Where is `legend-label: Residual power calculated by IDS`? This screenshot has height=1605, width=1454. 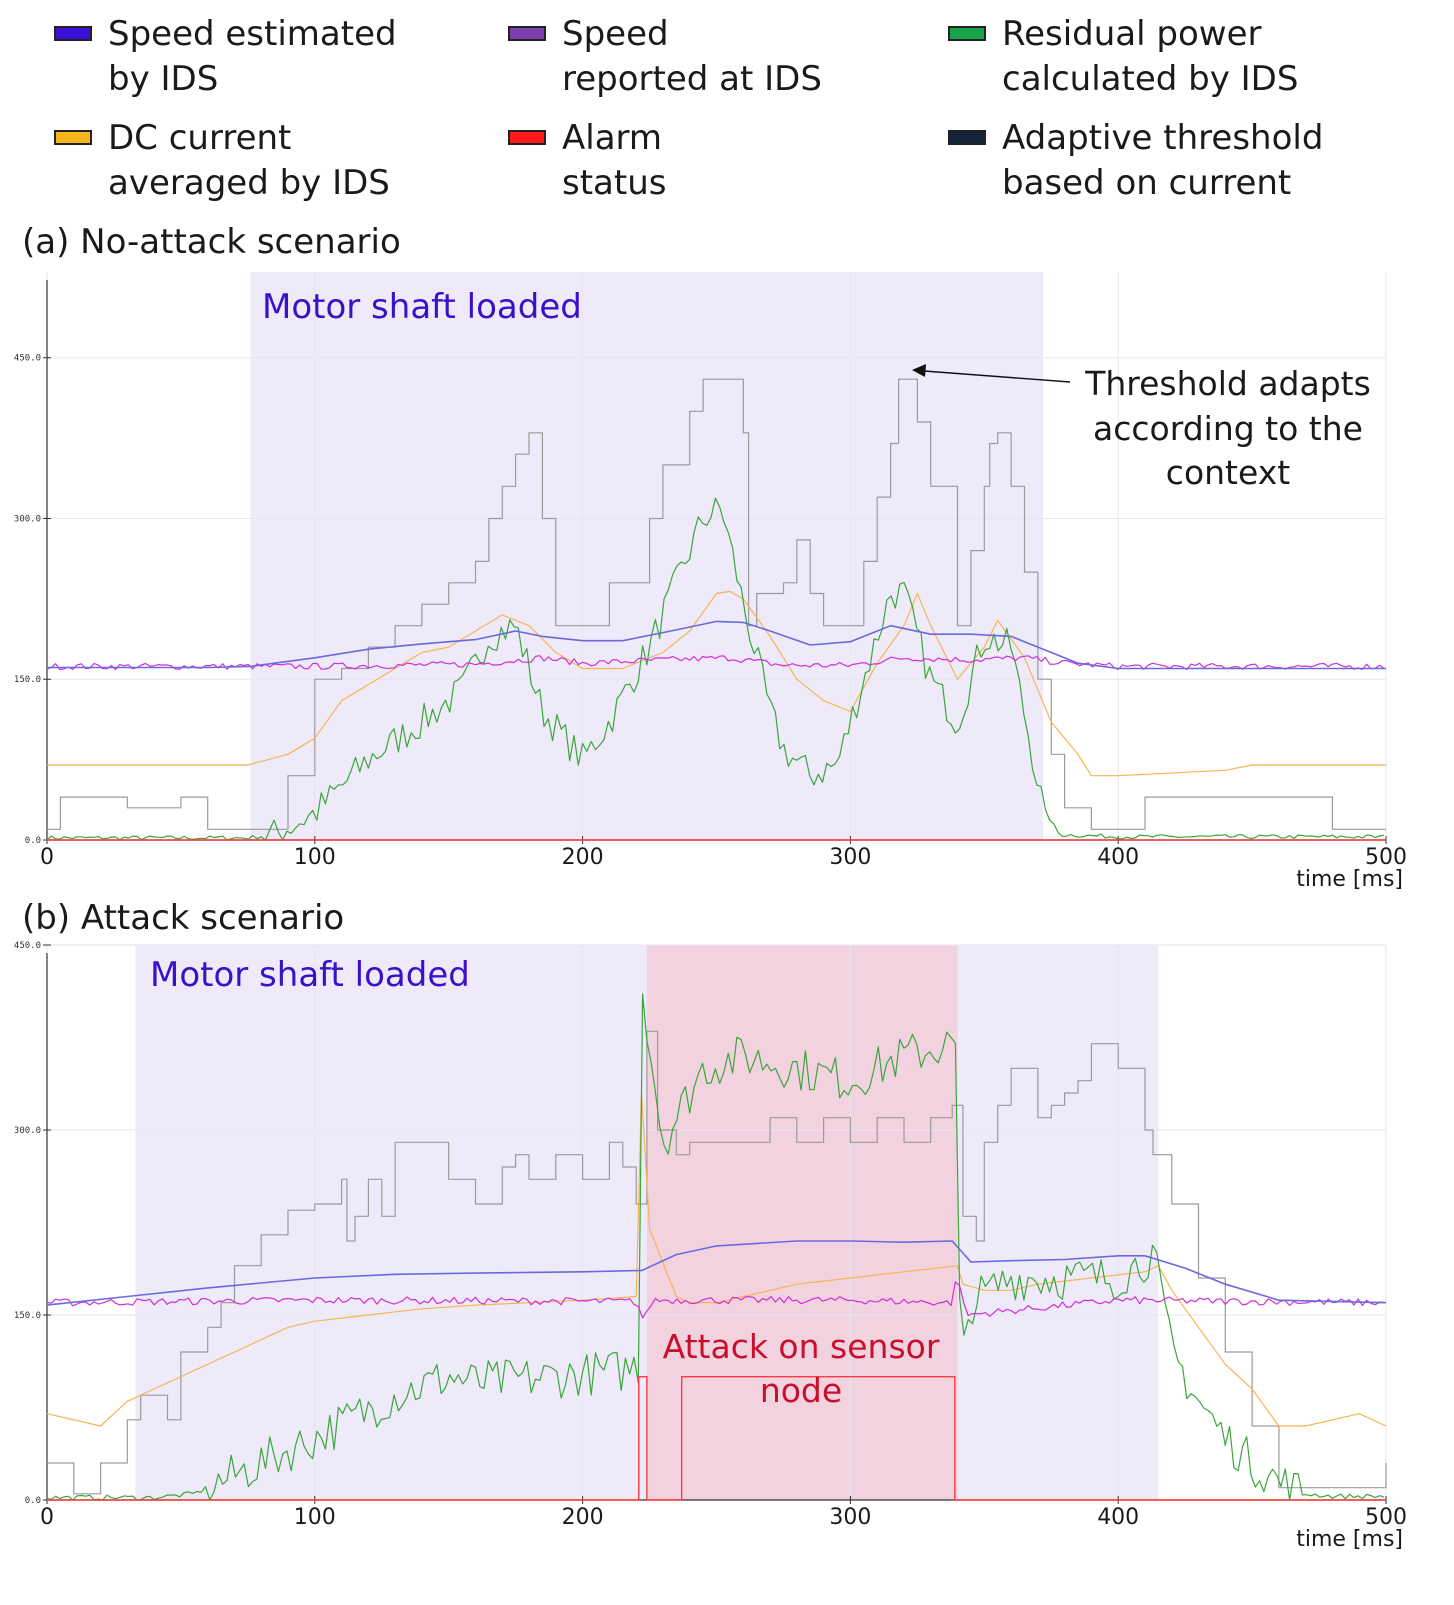 legend-label: Residual power calculated by IDS is located at coordinates (1150, 56).